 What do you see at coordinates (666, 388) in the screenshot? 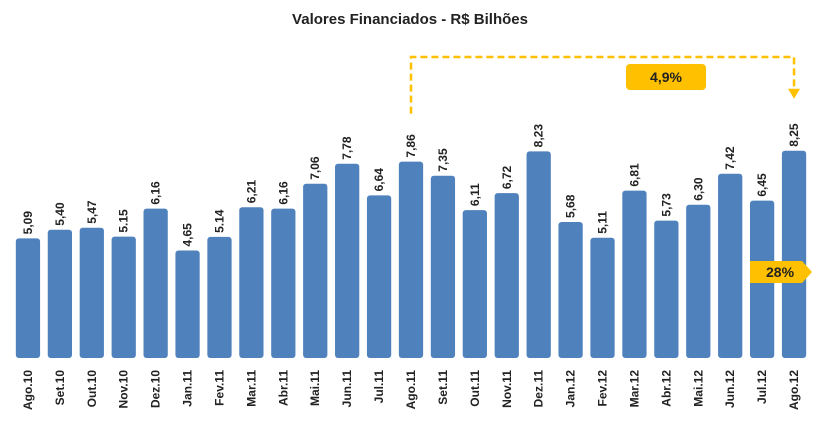
I see `x-tick-label: Abr.12` at bounding box center [666, 388].